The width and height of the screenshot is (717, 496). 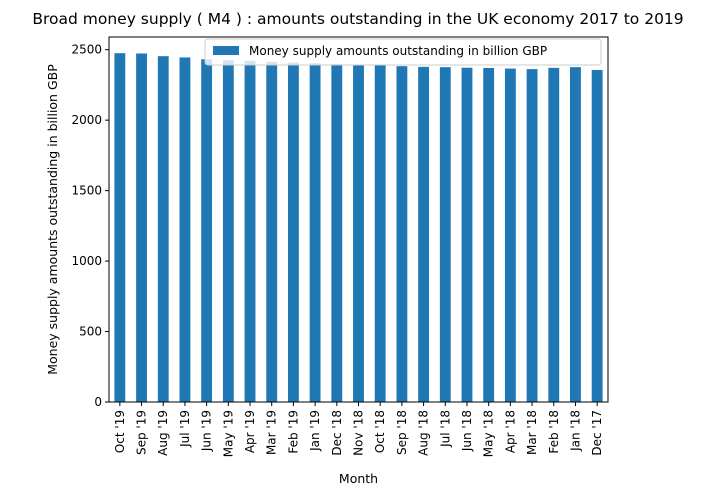 What do you see at coordinates (90, 226) in the screenshot?
I see `y-axis: 0 500 1000 1500 2000 2500` at bounding box center [90, 226].